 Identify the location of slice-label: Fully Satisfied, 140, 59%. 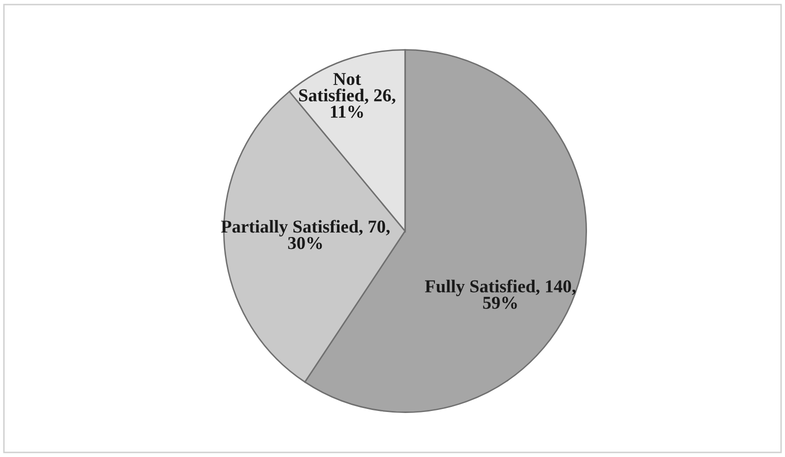
(500, 294).